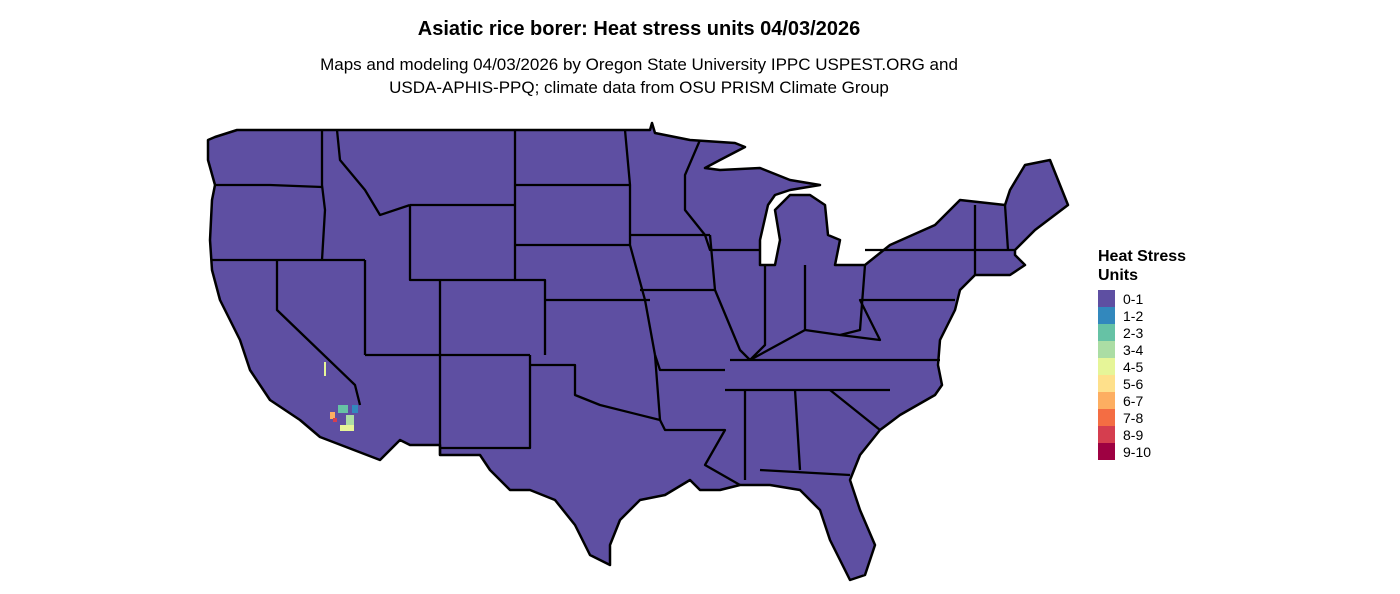 The image size is (1400, 594). I want to click on legend-label: 2-3, so click(1133, 332).